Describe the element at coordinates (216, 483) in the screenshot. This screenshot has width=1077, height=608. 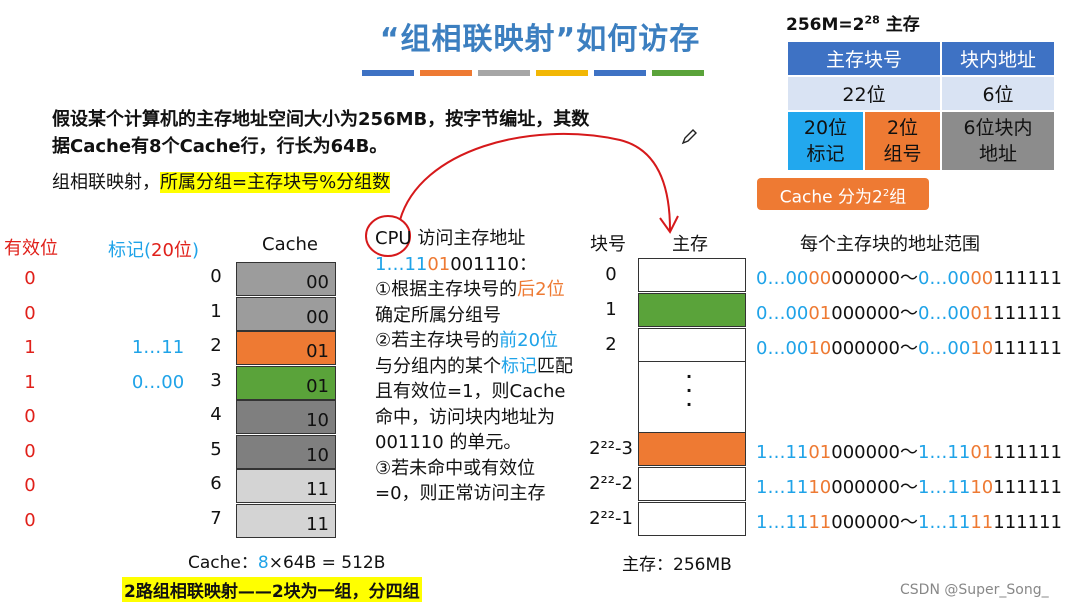
I see `cache-row-index: 6` at that location.